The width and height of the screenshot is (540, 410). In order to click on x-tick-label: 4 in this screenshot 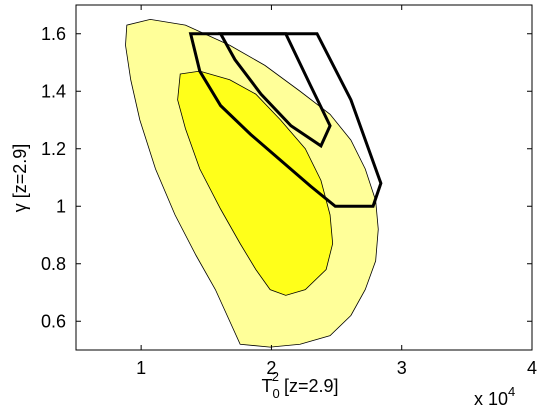, I will do `click(532, 368)`.